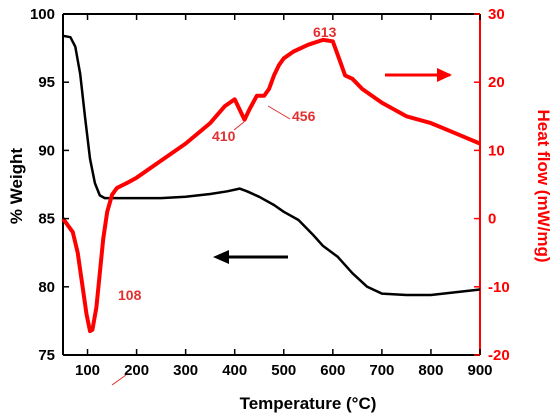 The image size is (550, 416). Describe the element at coordinates (542, 186) in the screenshot. I see `y-axis-right-title: Heat flow (mW/mg)` at that location.